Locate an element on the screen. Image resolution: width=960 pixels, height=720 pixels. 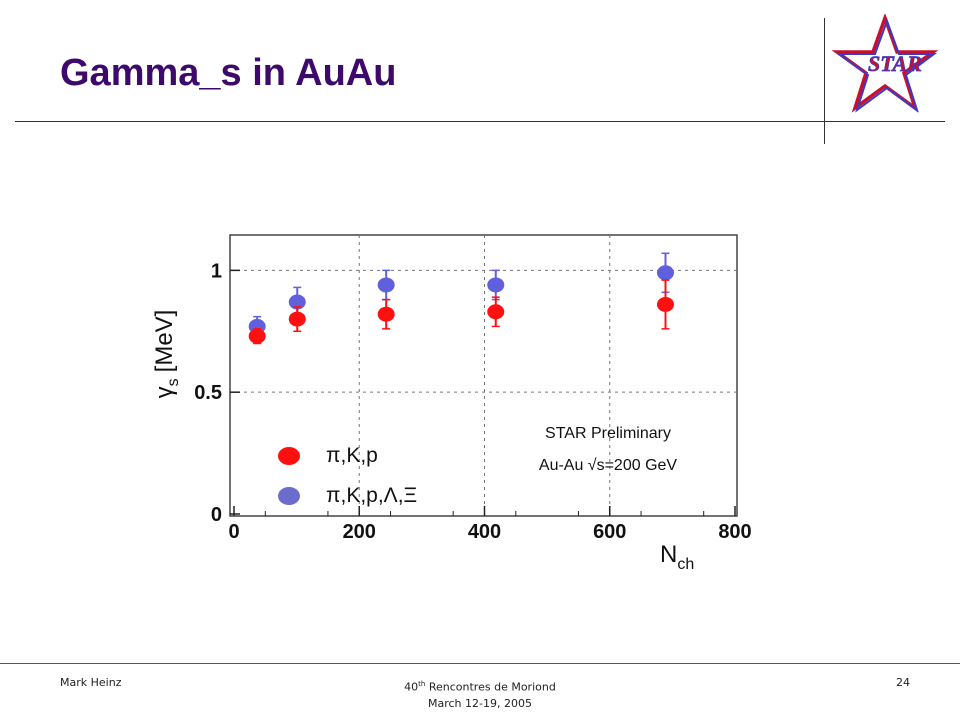
y-tick-label: 0.5 is located at coordinates (208, 393).